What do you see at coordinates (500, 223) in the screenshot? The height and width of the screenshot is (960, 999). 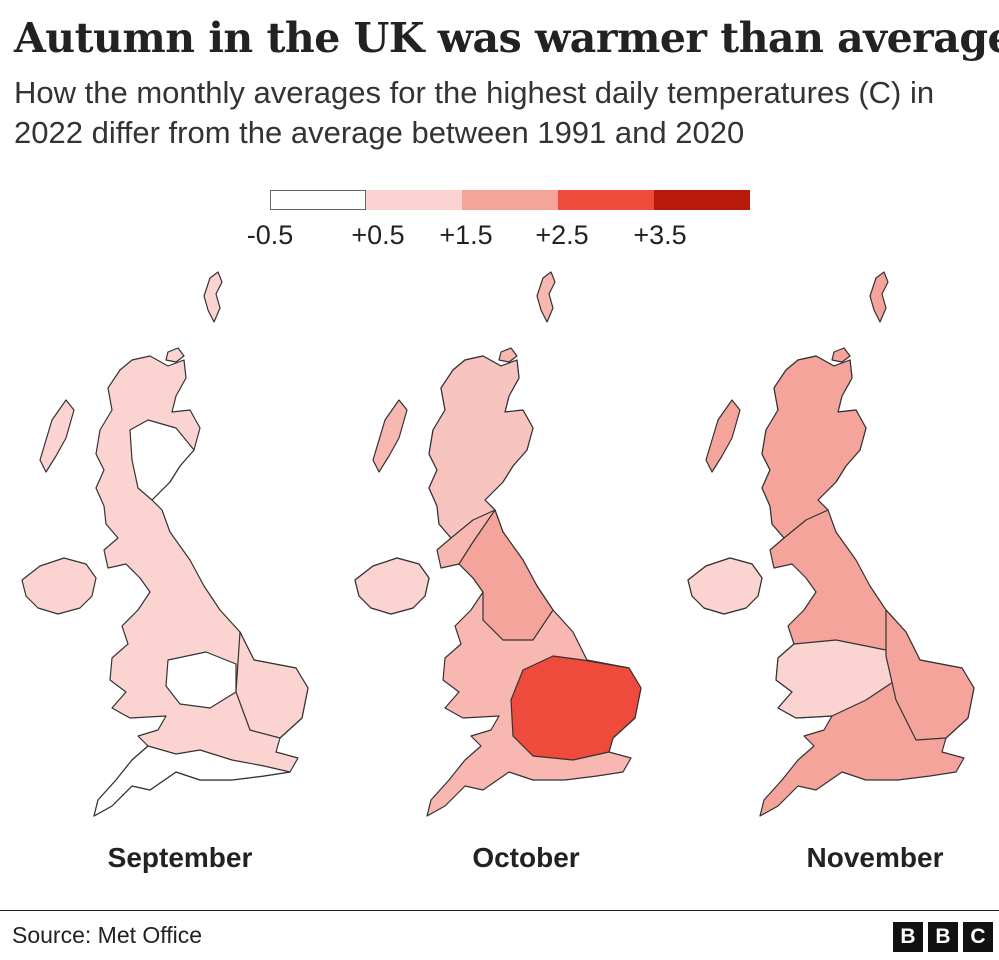 I see `color-legend: -0.5 +0.5 +1.5 +2.5 +3.5` at bounding box center [500, 223].